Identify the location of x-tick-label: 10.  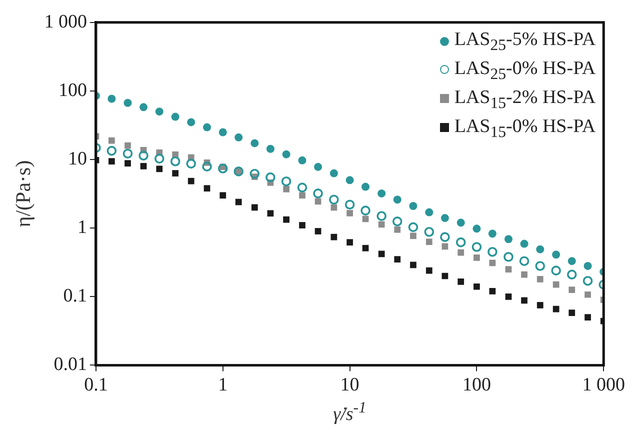
(350, 385).